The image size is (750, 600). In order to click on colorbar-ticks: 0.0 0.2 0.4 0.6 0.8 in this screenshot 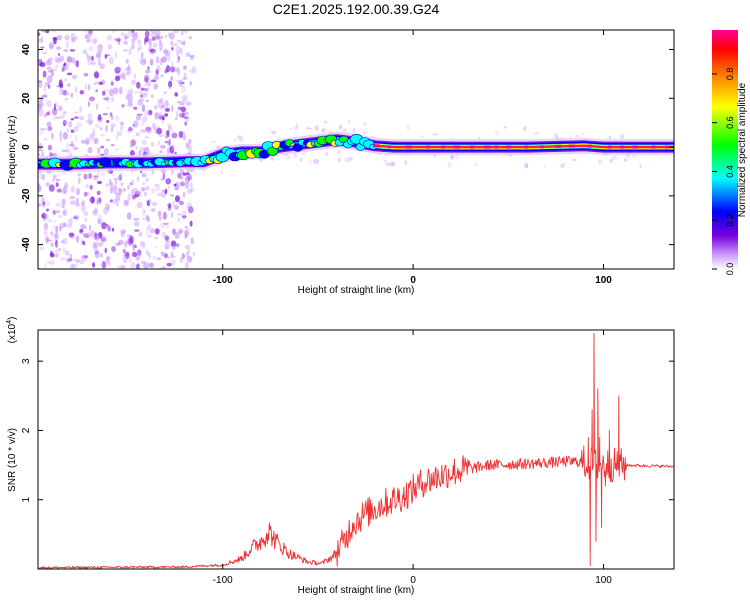, I will do `click(723, 171)`.